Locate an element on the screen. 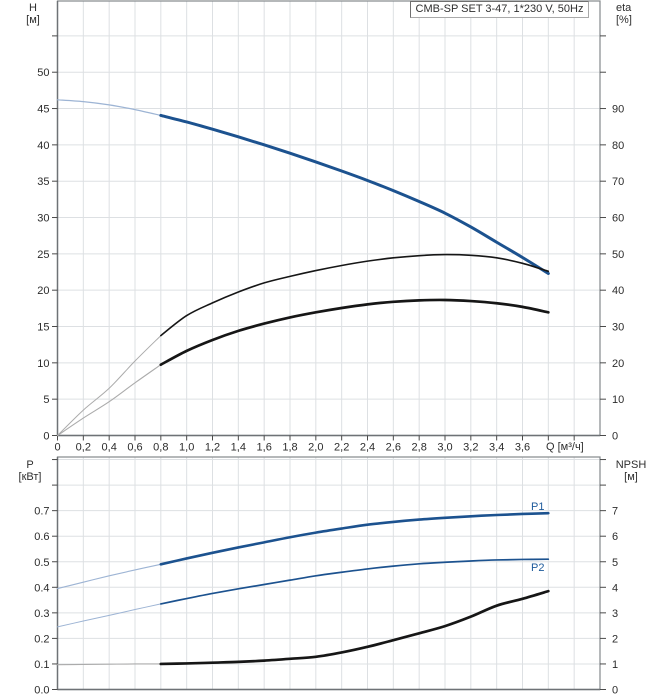 This screenshot has width=658, height=700. svg-text: 1,6 is located at coordinates (264, 448).